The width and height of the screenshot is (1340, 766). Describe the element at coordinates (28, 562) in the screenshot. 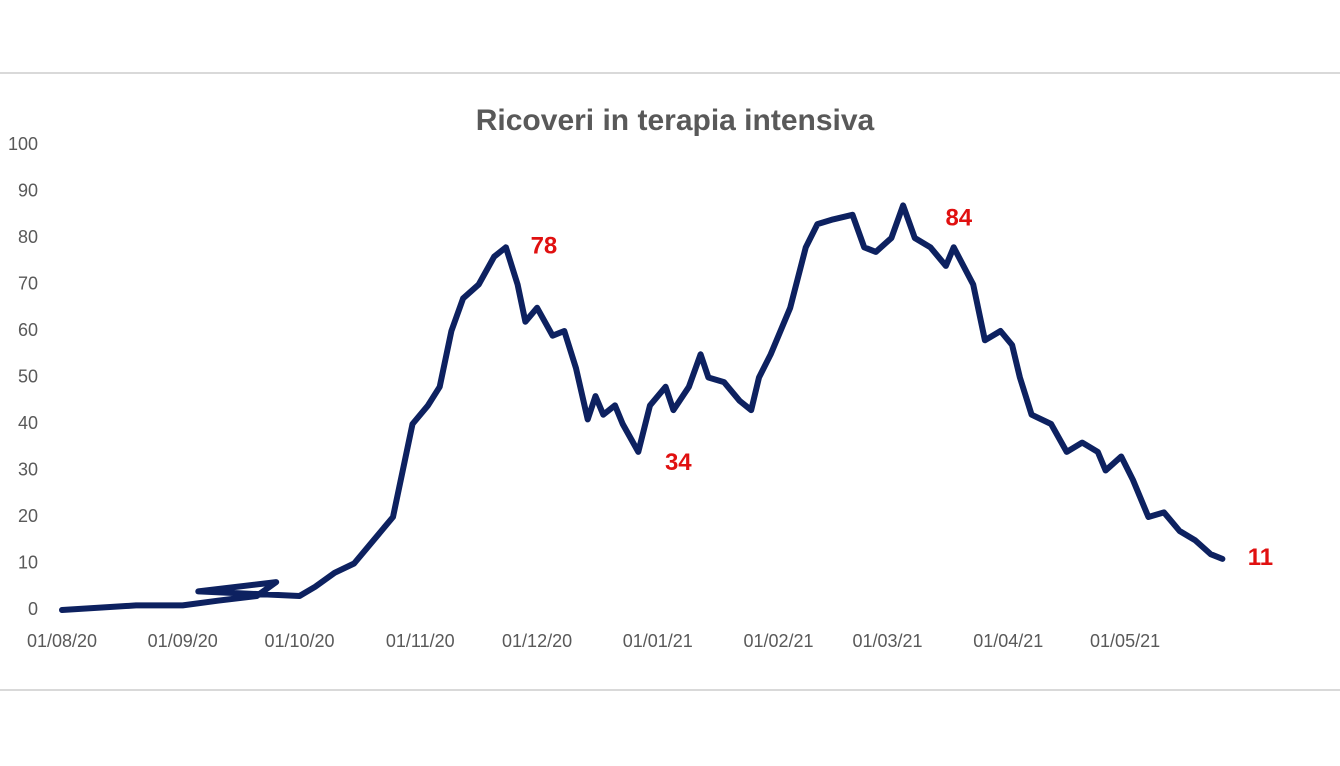

I see `y-tick-label: 10` at that location.